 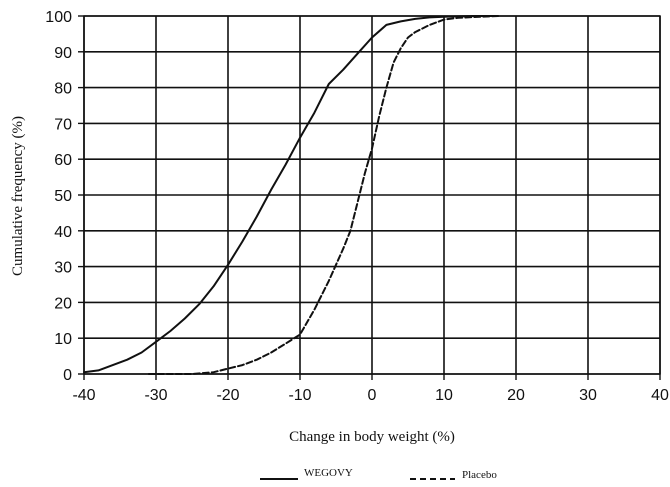 What do you see at coordinates (63, 303) in the screenshot?
I see `y-tick-label: 20` at bounding box center [63, 303].